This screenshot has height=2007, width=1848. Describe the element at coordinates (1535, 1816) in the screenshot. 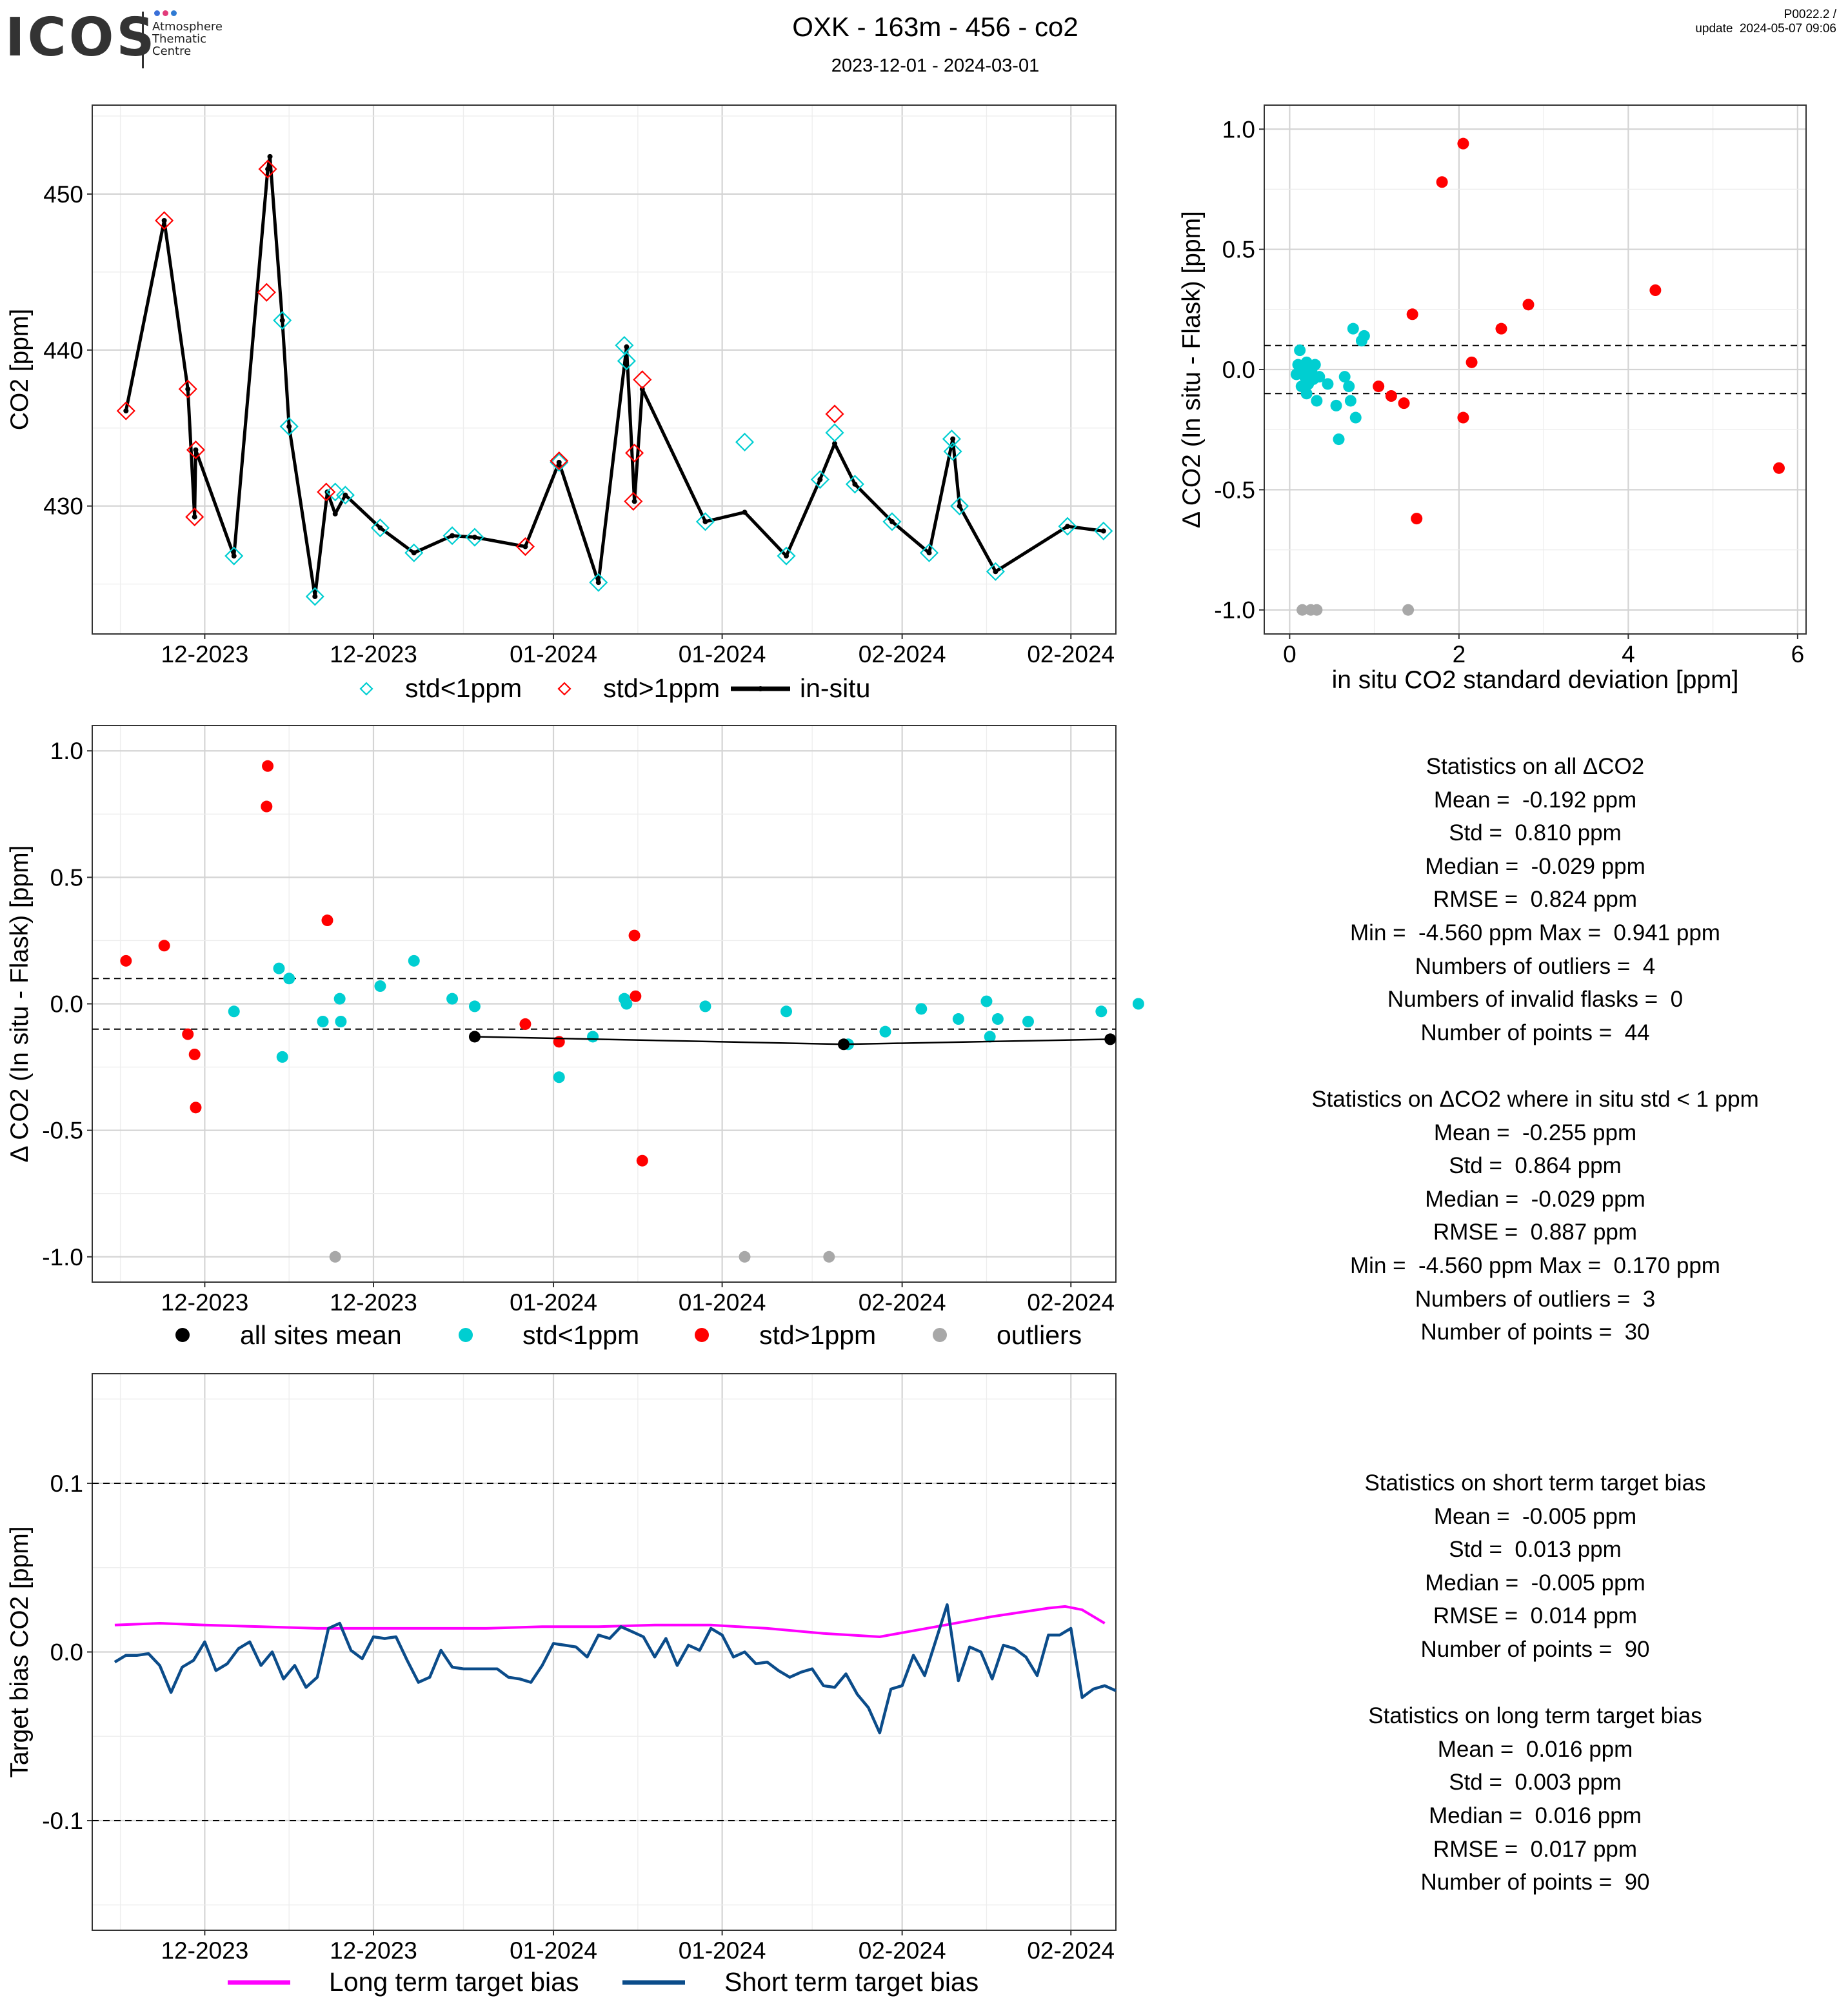

I see `stats-line: Median = 0.016 ppm` at that location.